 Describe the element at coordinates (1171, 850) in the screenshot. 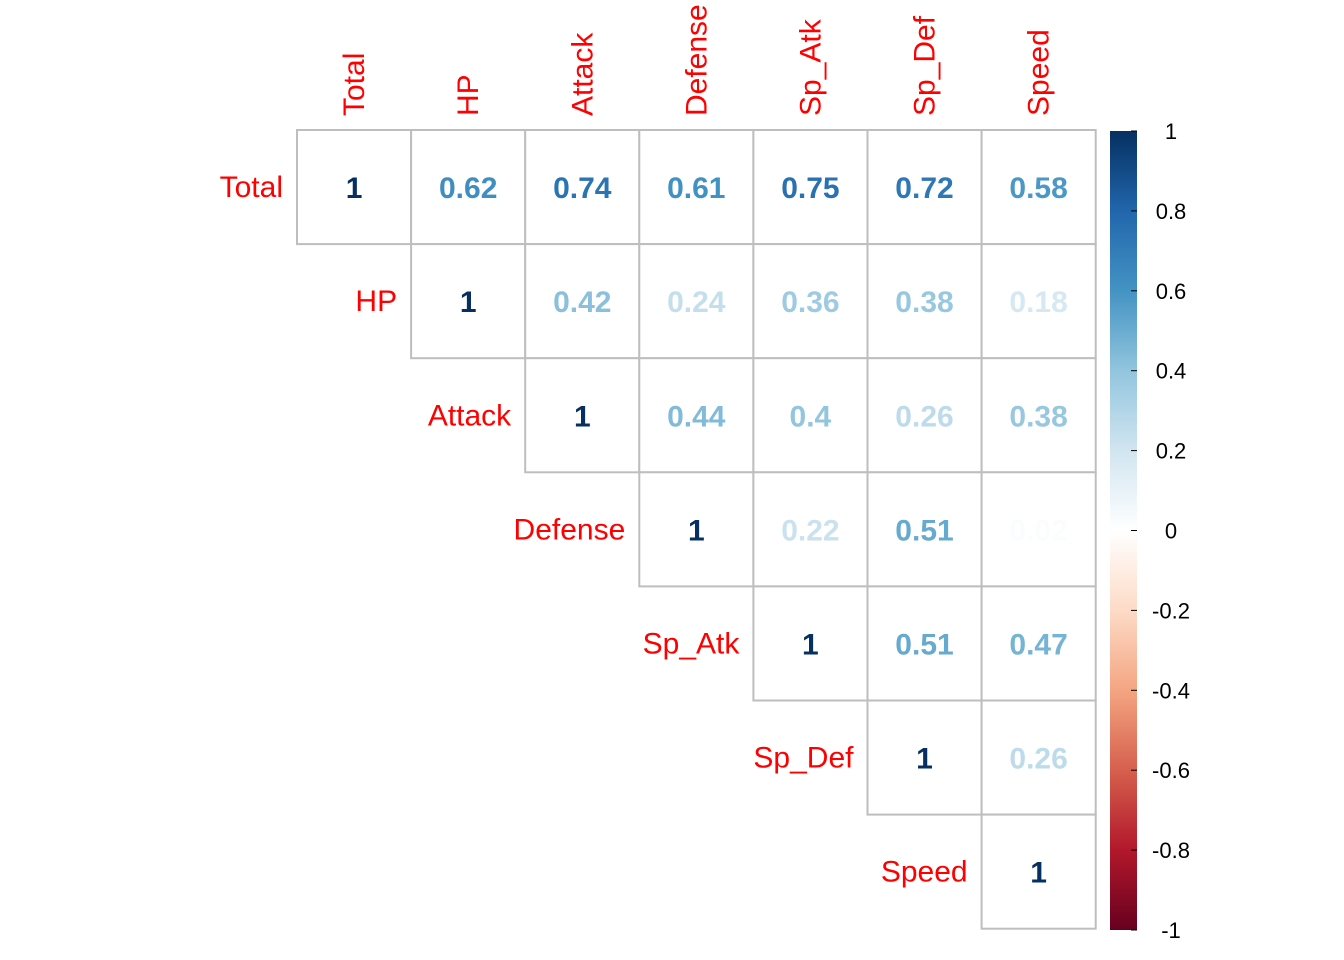

I see `colorbar-tick-label: -0.8` at that location.